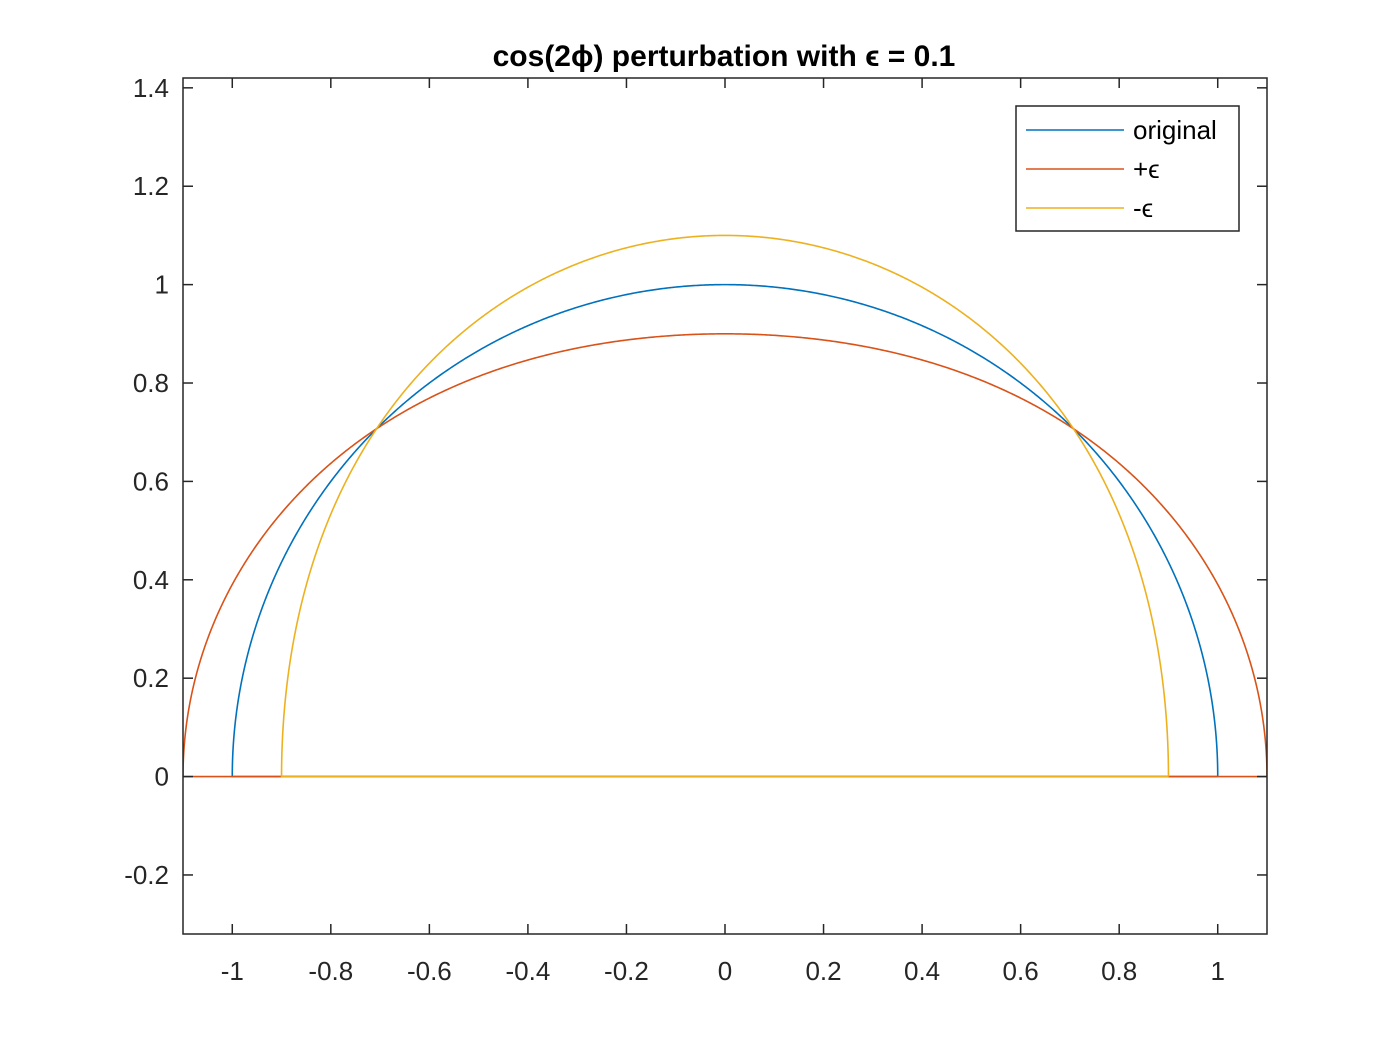  What do you see at coordinates (151, 481) in the screenshot?
I see `y-tick-label: 0.6` at bounding box center [151, 481].